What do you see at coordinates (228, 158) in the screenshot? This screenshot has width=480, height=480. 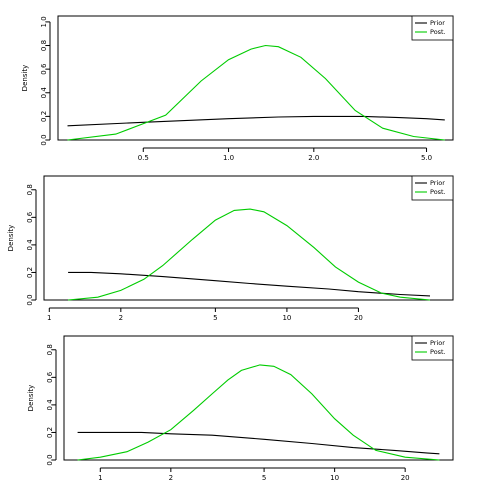 I see `x-tick-label: 1.0` at bounding box center [228, 158].